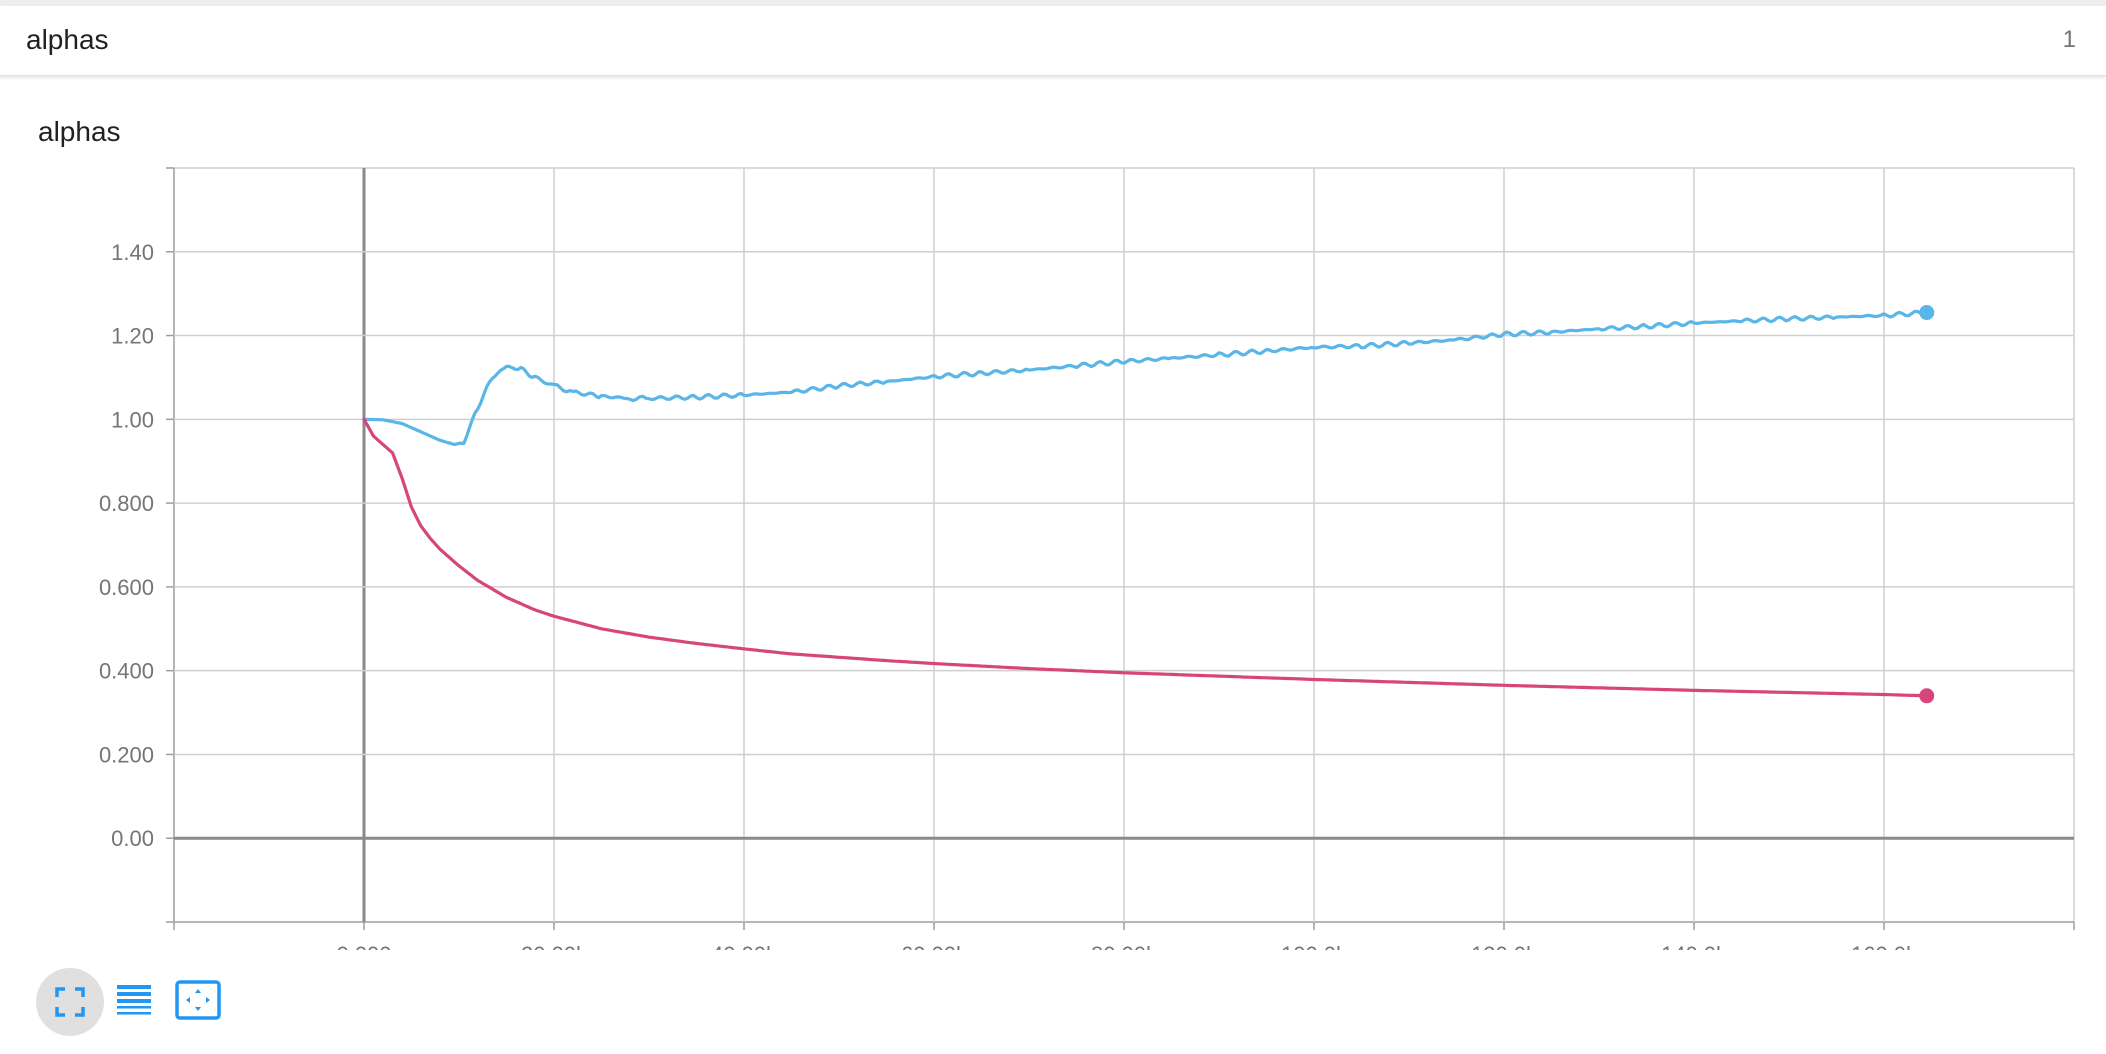 This screenshot has height=1054, width=2106. What do you see at coordinates (132, 336) in the screenshot?
I see `y-tick-label: 1.20` at bounding box center [132, 336].